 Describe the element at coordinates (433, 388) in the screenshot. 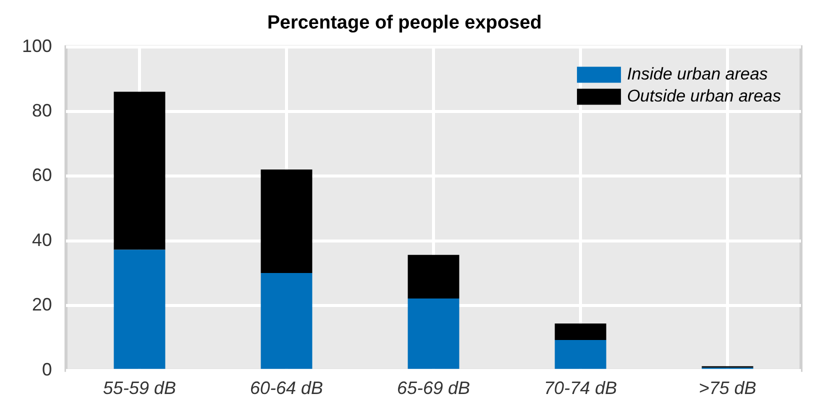

I see `x-tick-label: 65-69 dB` at that location.